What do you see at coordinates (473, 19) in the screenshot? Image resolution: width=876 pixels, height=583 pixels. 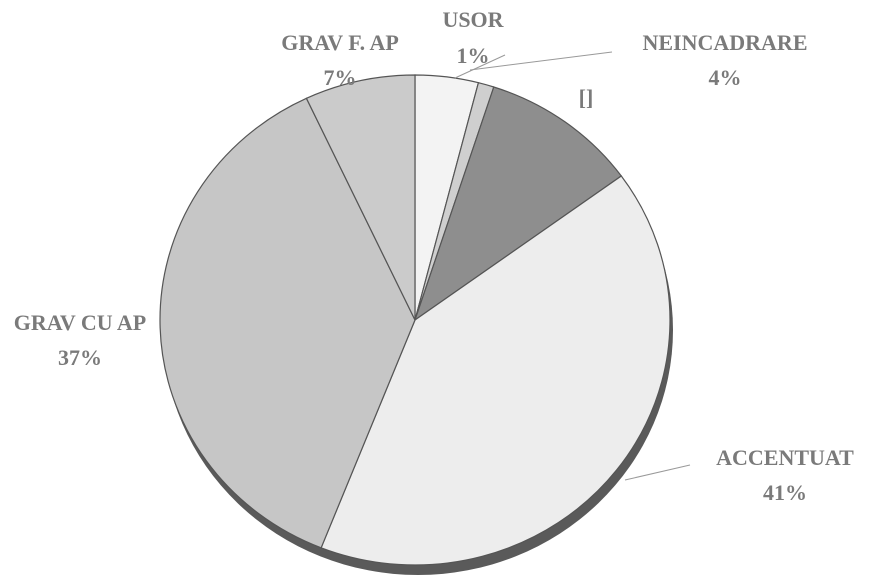 I see `slice-label: USOR` at bounding box center [473, 19].